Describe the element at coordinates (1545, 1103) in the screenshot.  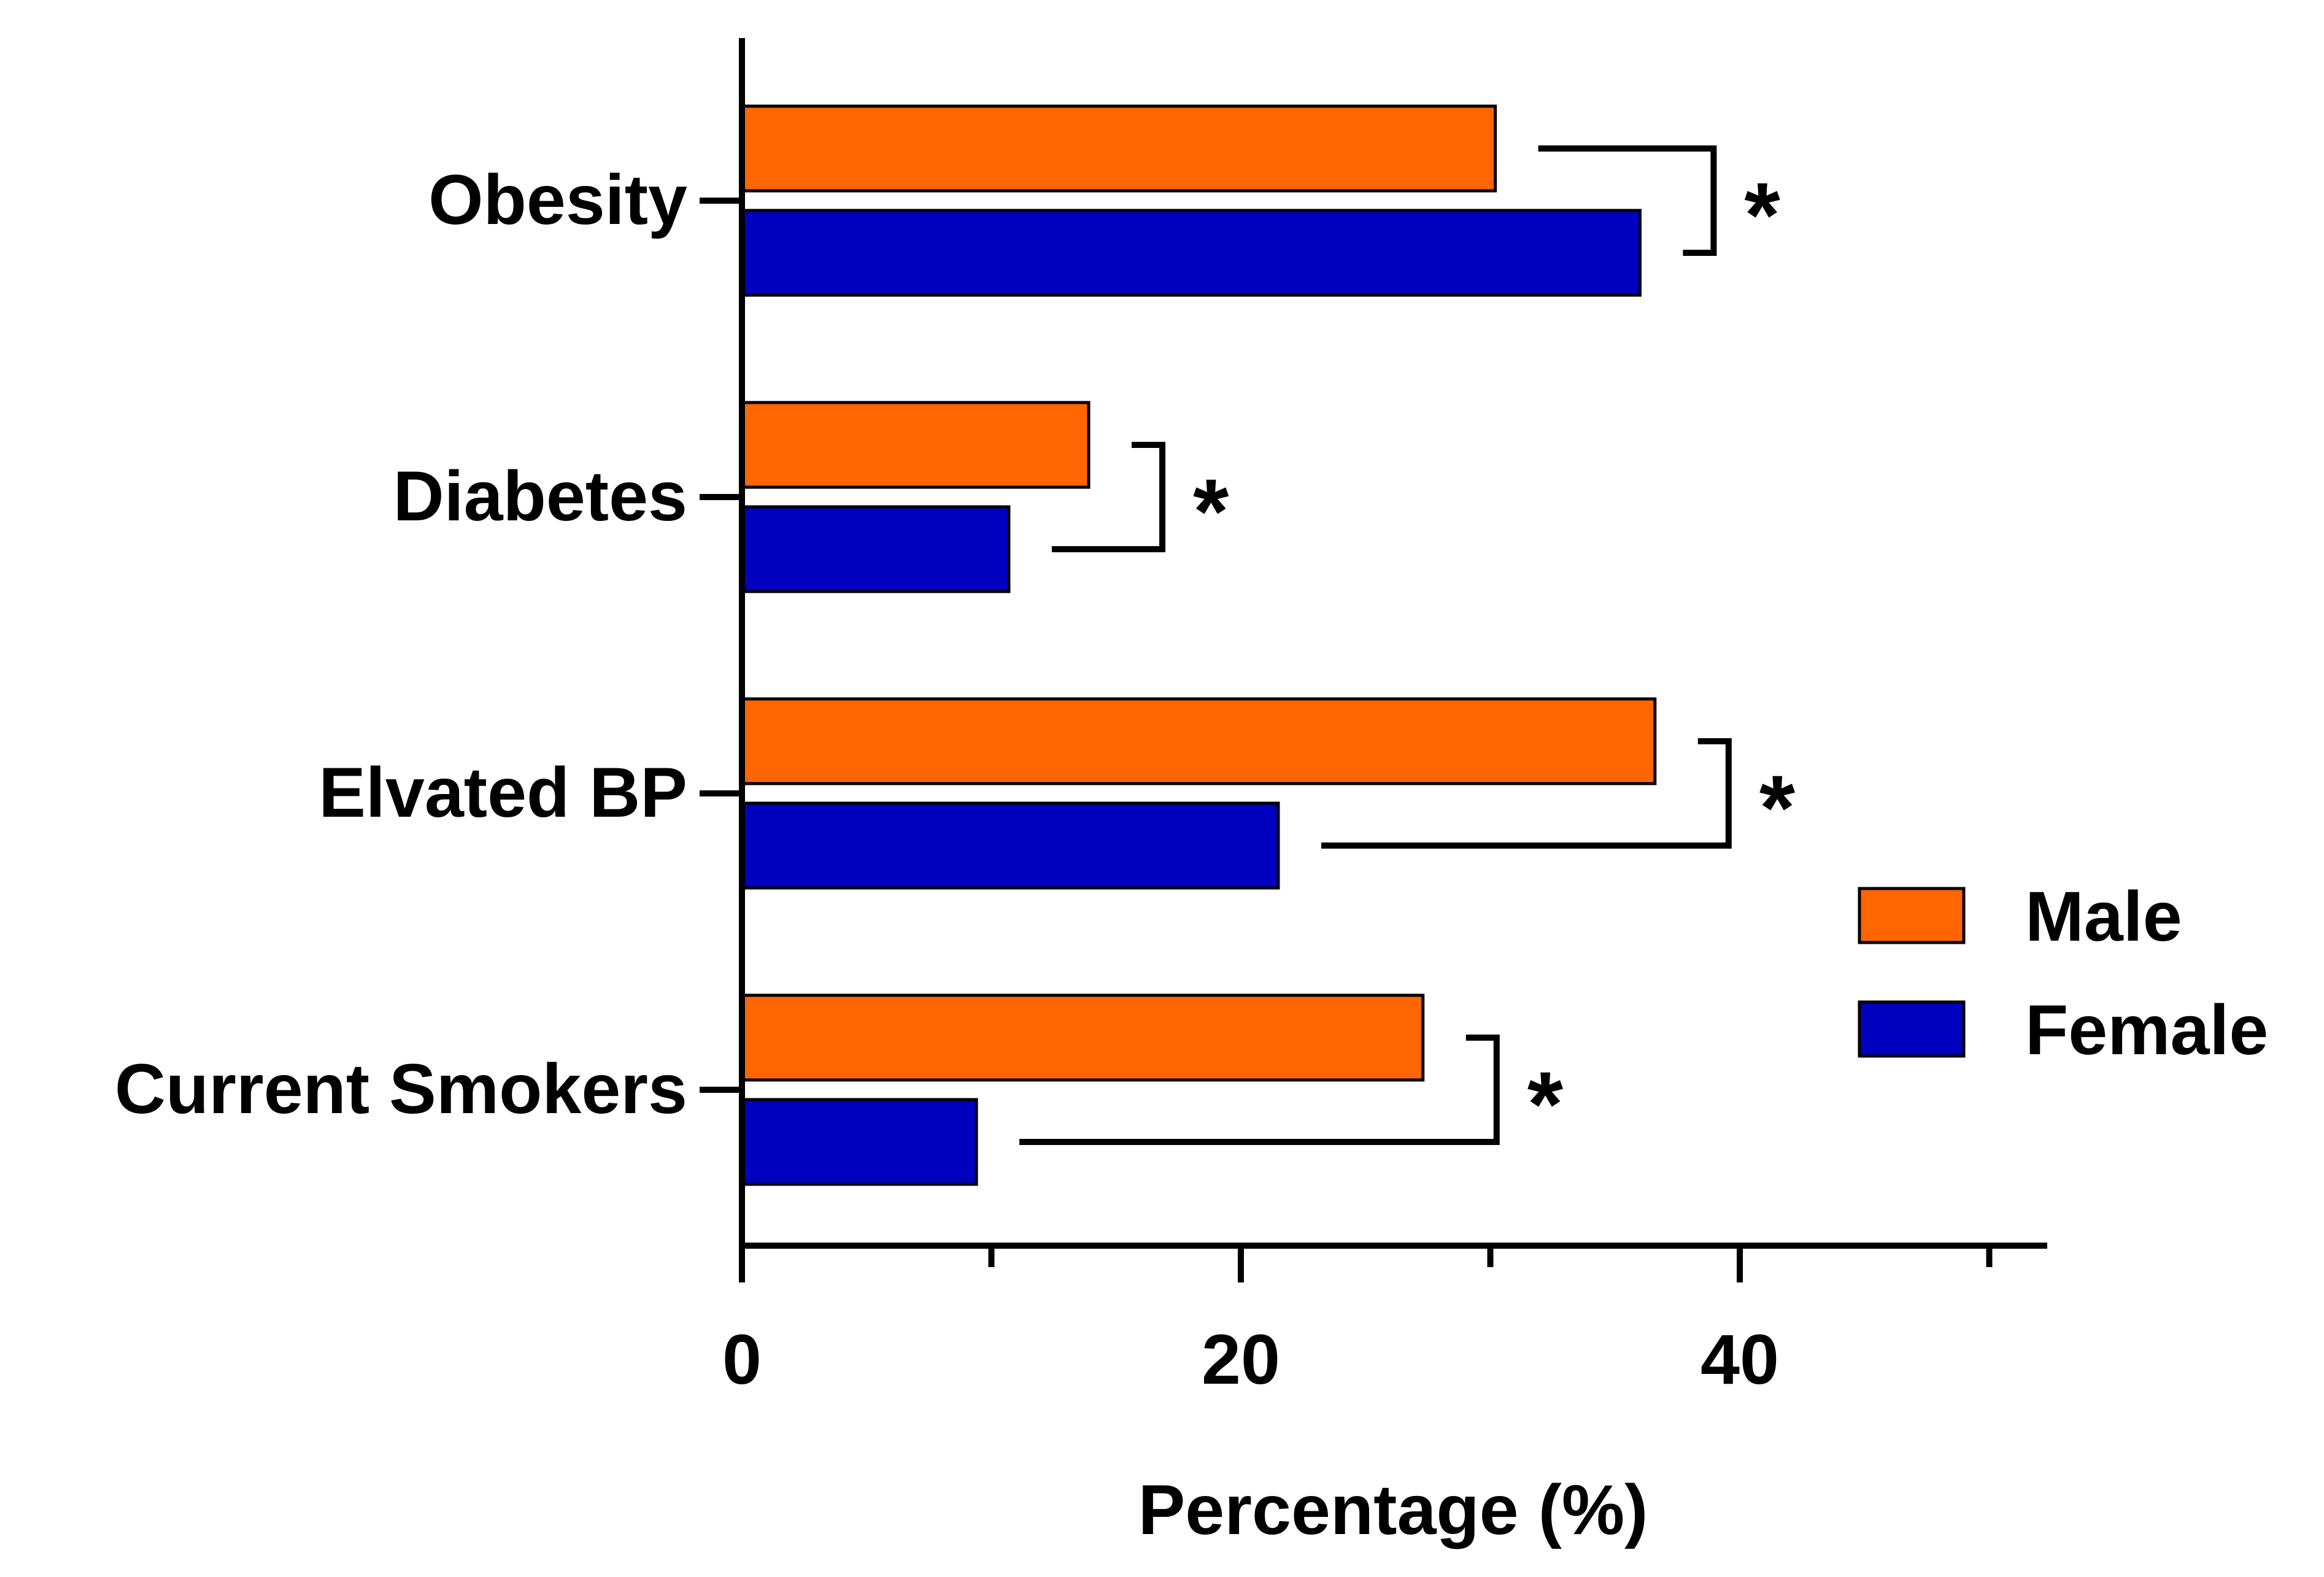
I see `significance-star-current-smokers: *` at that location.